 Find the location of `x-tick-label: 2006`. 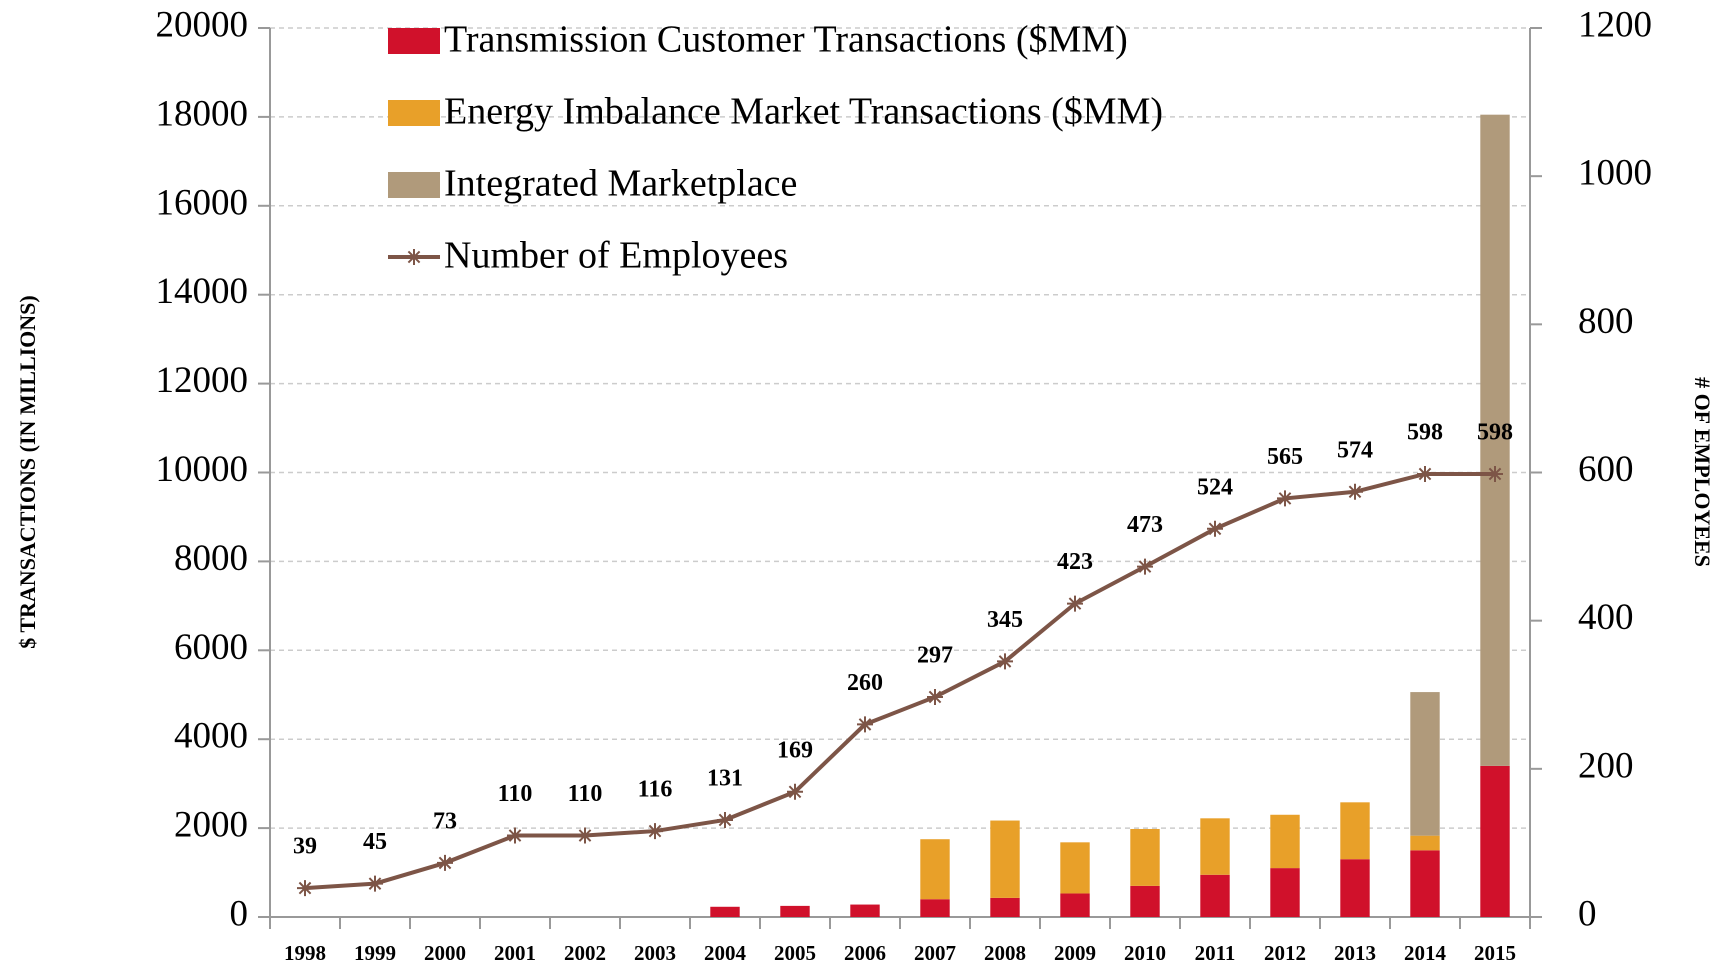

x-tick-label: 2006 is located at coordinates (865, 953).